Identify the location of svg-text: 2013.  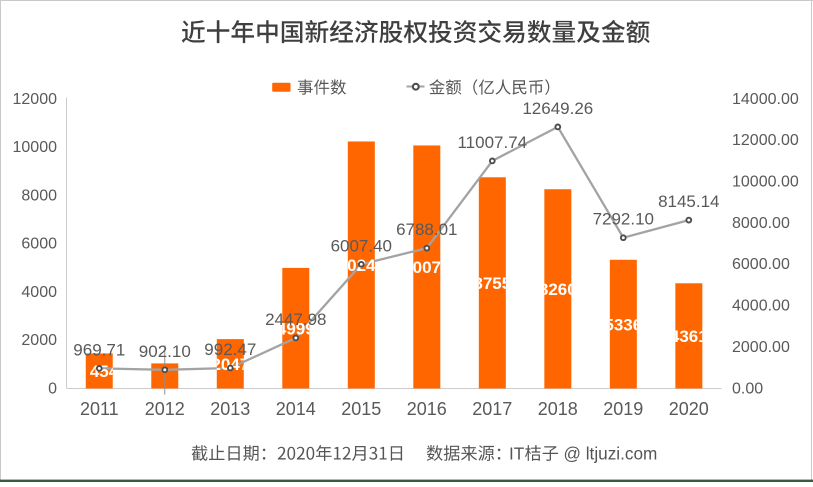
(230, 409).